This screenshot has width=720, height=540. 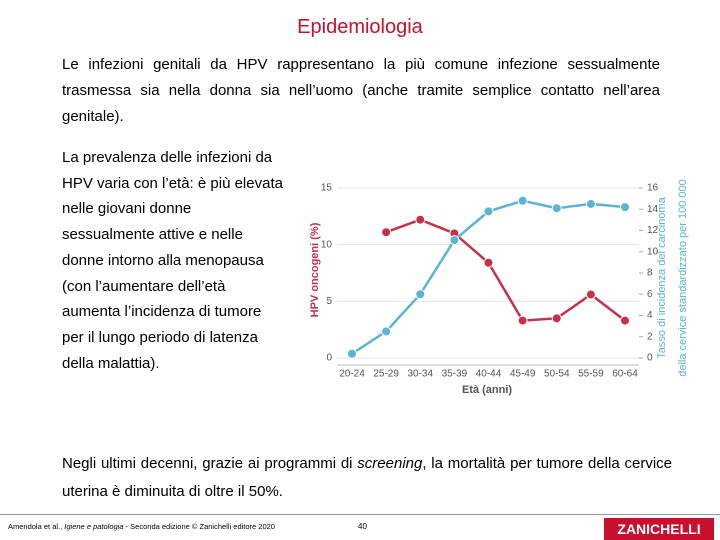 I want to click on x-tick-label: 25-29, so click(x=386, y=374).